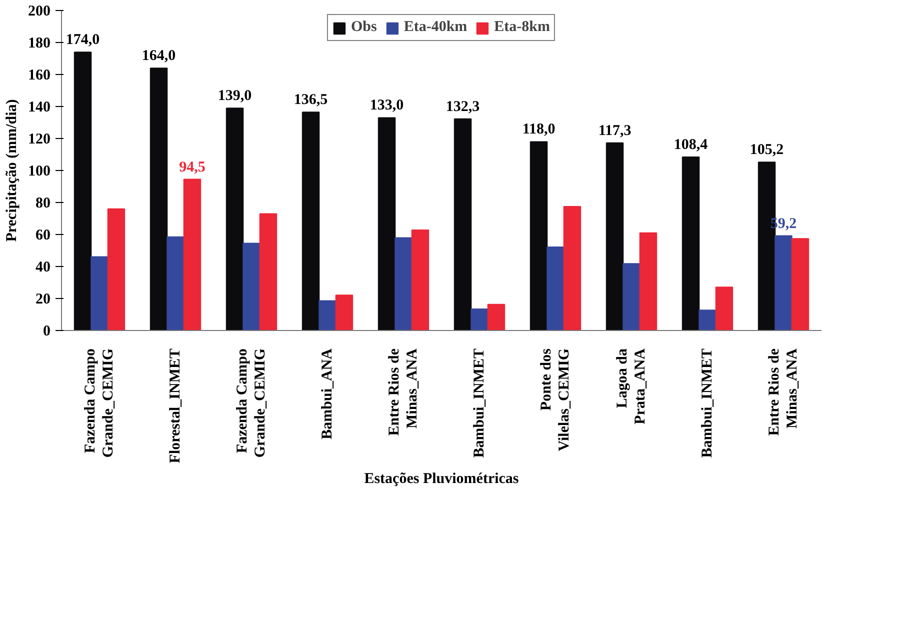 Image resolution: width=912 pixels, height=633 pixels. What do you see at coordinates (39, 108) in the screenshot?
I see `y-tick-label: 140` at bounding box center [39, 108].